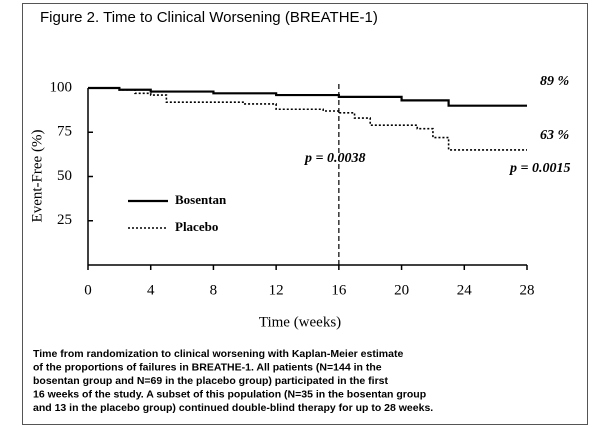  I want to click on legend-label: Placebo, so click(196, 226).